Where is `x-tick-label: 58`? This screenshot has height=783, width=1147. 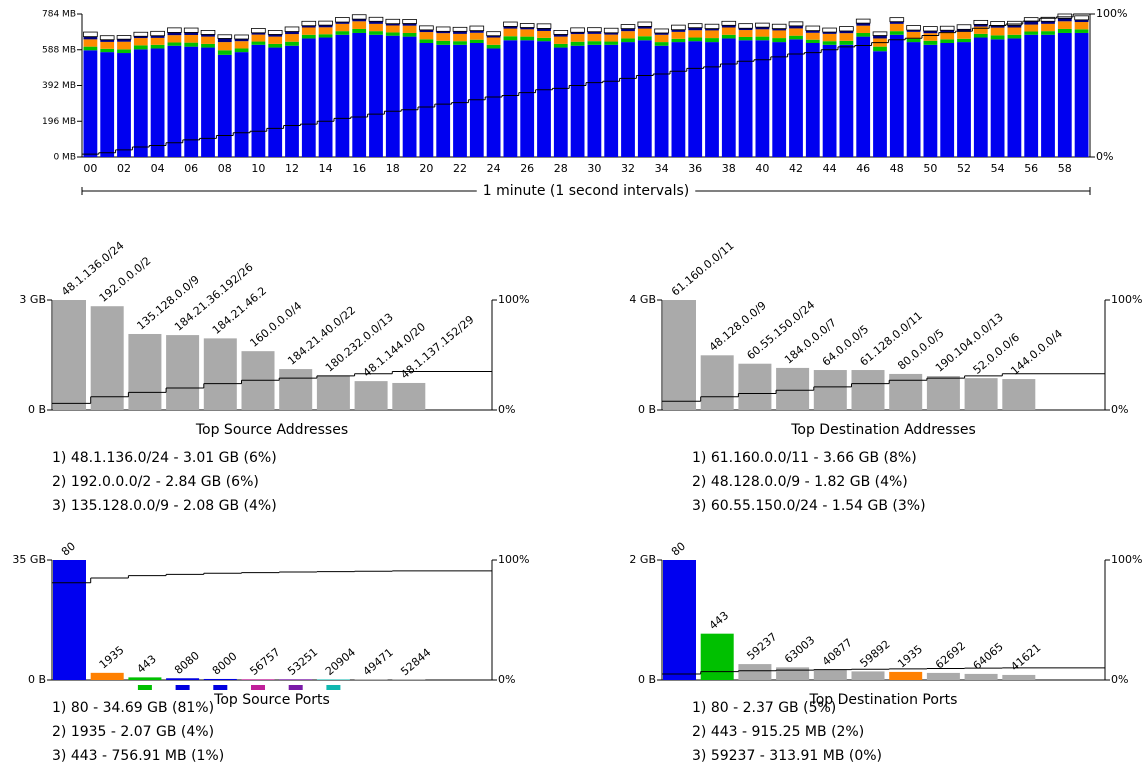 x-tick-label: 58 is located at coordinates (1065, 168).